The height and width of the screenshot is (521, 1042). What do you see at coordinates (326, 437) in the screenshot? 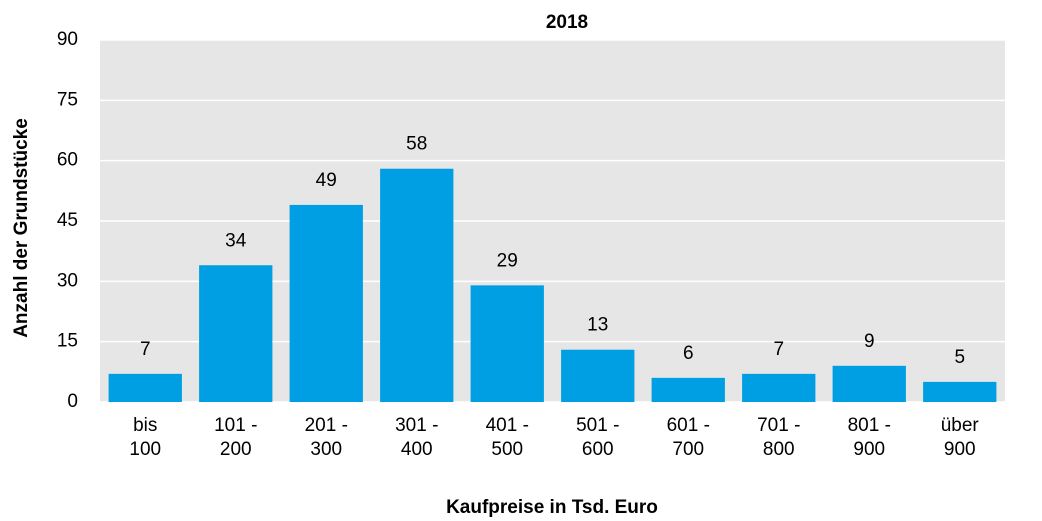
I see `x-tick-label: 201 - 300` at bounding box center [326, 437].